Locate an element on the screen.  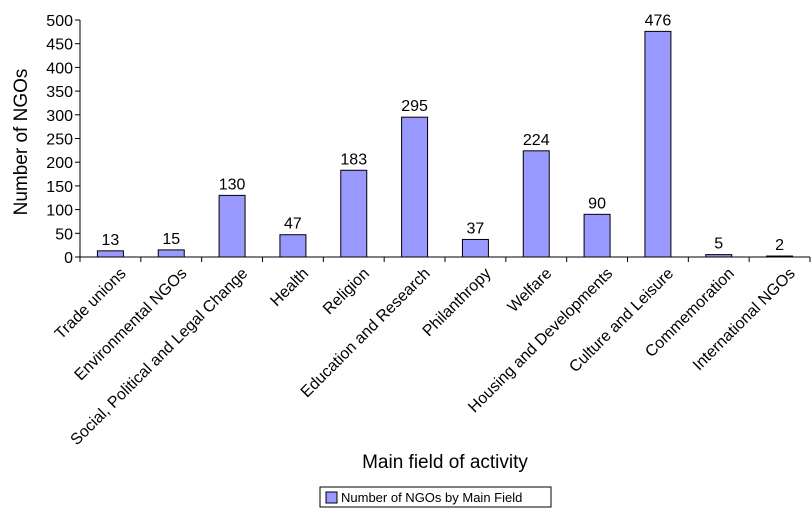
data-label: 476 is located at coordinates (658, 20).